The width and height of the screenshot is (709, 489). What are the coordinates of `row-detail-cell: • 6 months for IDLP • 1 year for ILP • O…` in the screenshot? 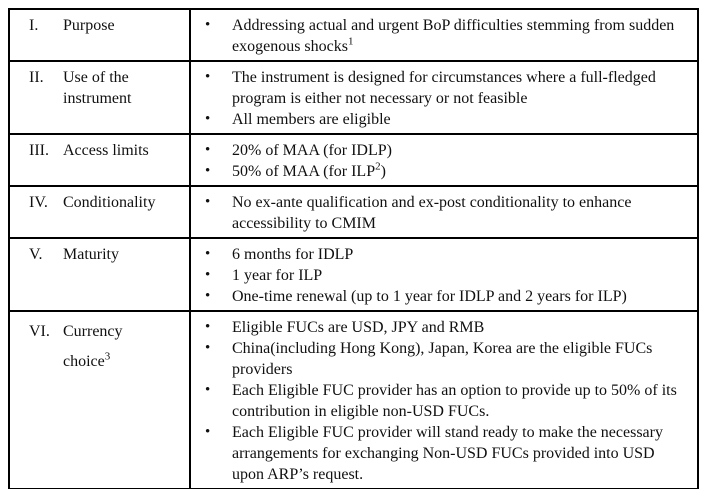 It's located at (444, 274).